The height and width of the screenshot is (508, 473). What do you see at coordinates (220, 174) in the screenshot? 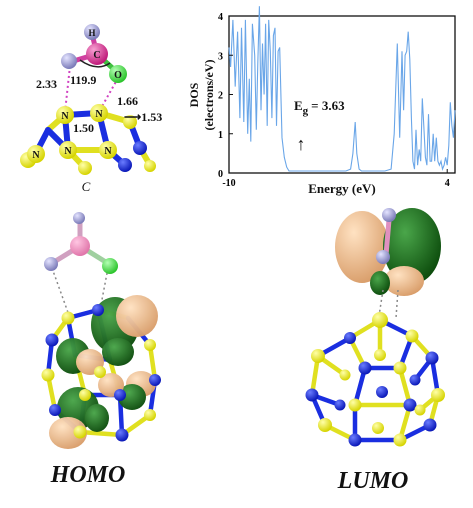
I see `y-tick-label: 0` at bounding box center [220, 174].